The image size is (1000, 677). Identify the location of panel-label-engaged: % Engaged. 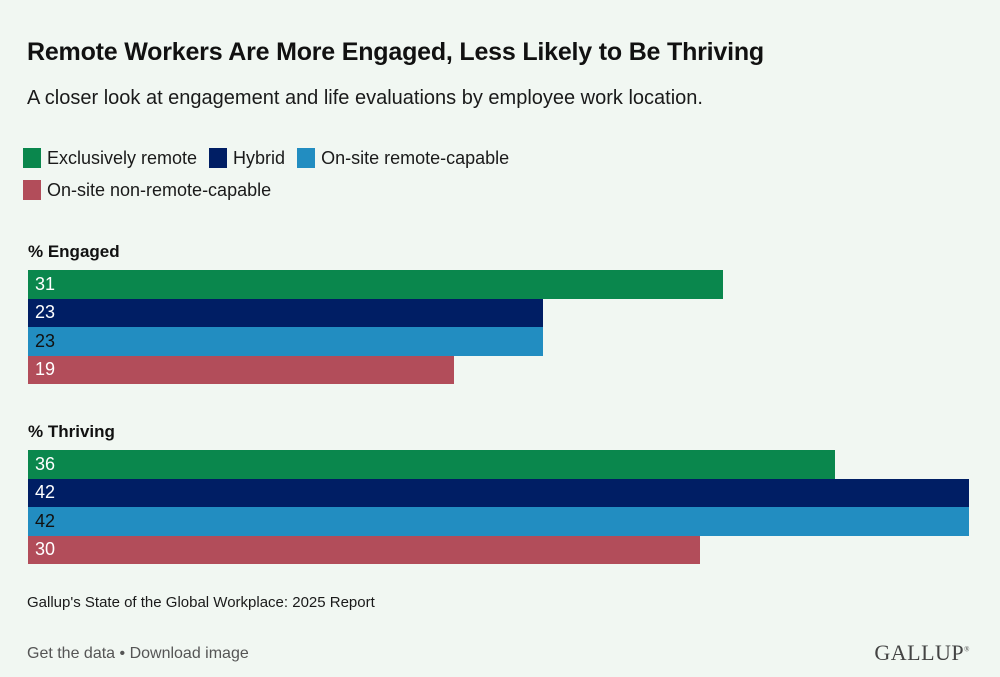
(74, 251).